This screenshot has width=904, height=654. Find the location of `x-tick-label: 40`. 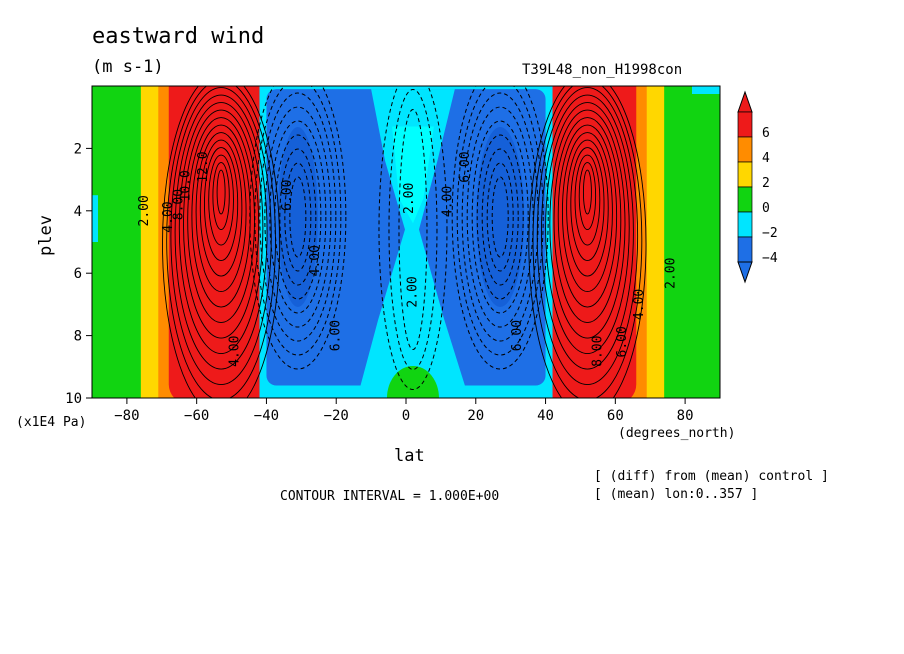

x-tick-label: 40 is located at coordinates (545, 416).